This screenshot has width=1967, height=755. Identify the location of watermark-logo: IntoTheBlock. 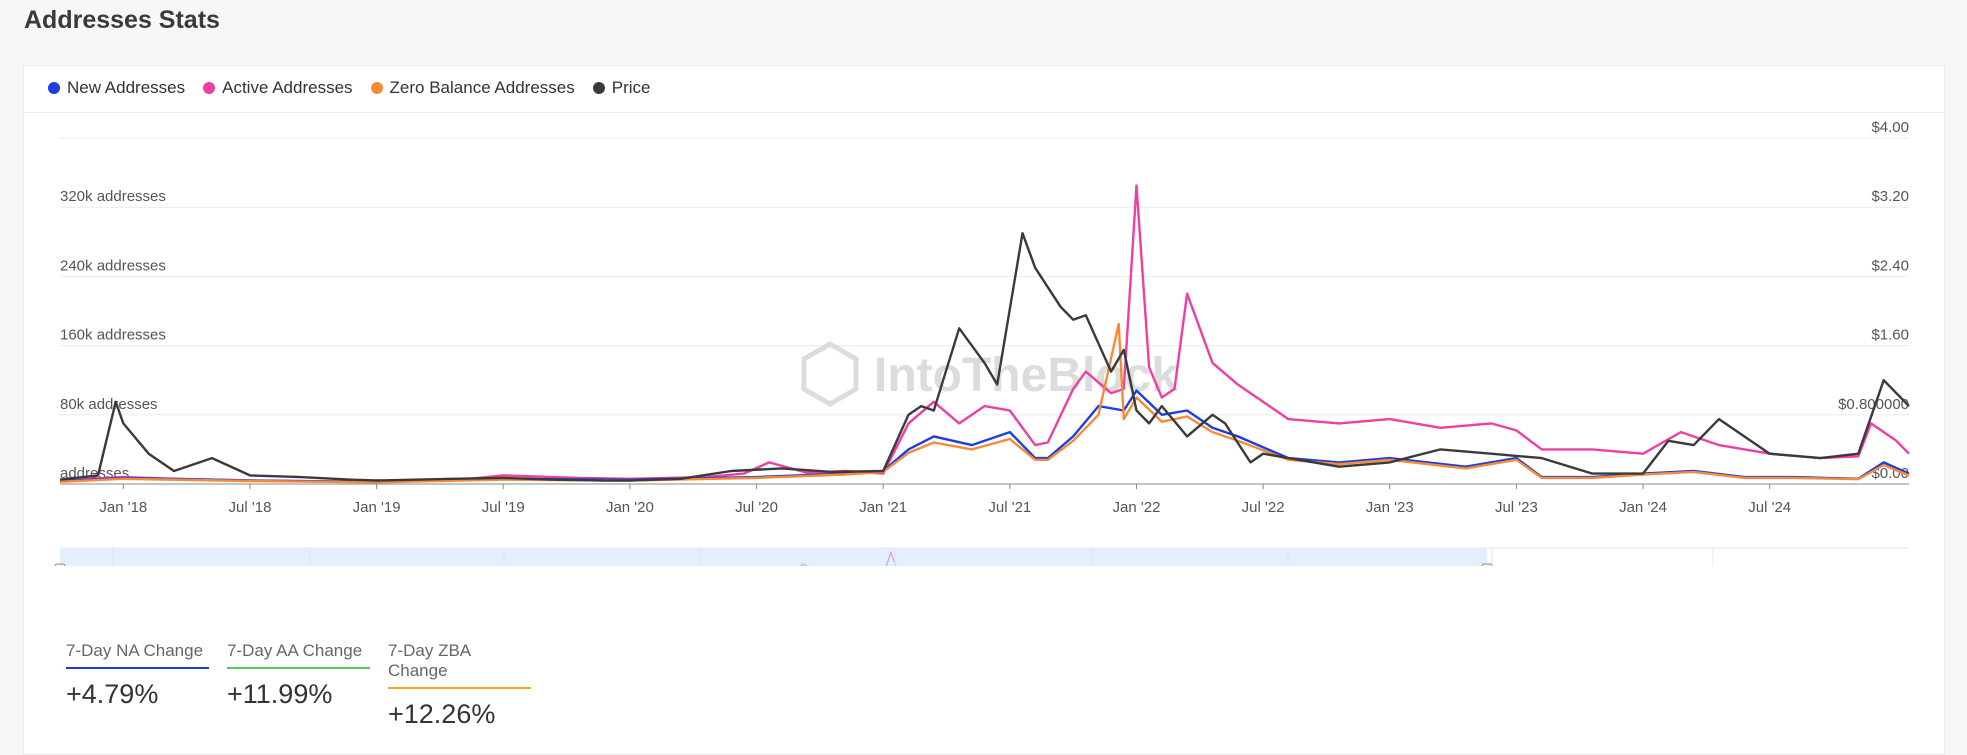
(989, 374).